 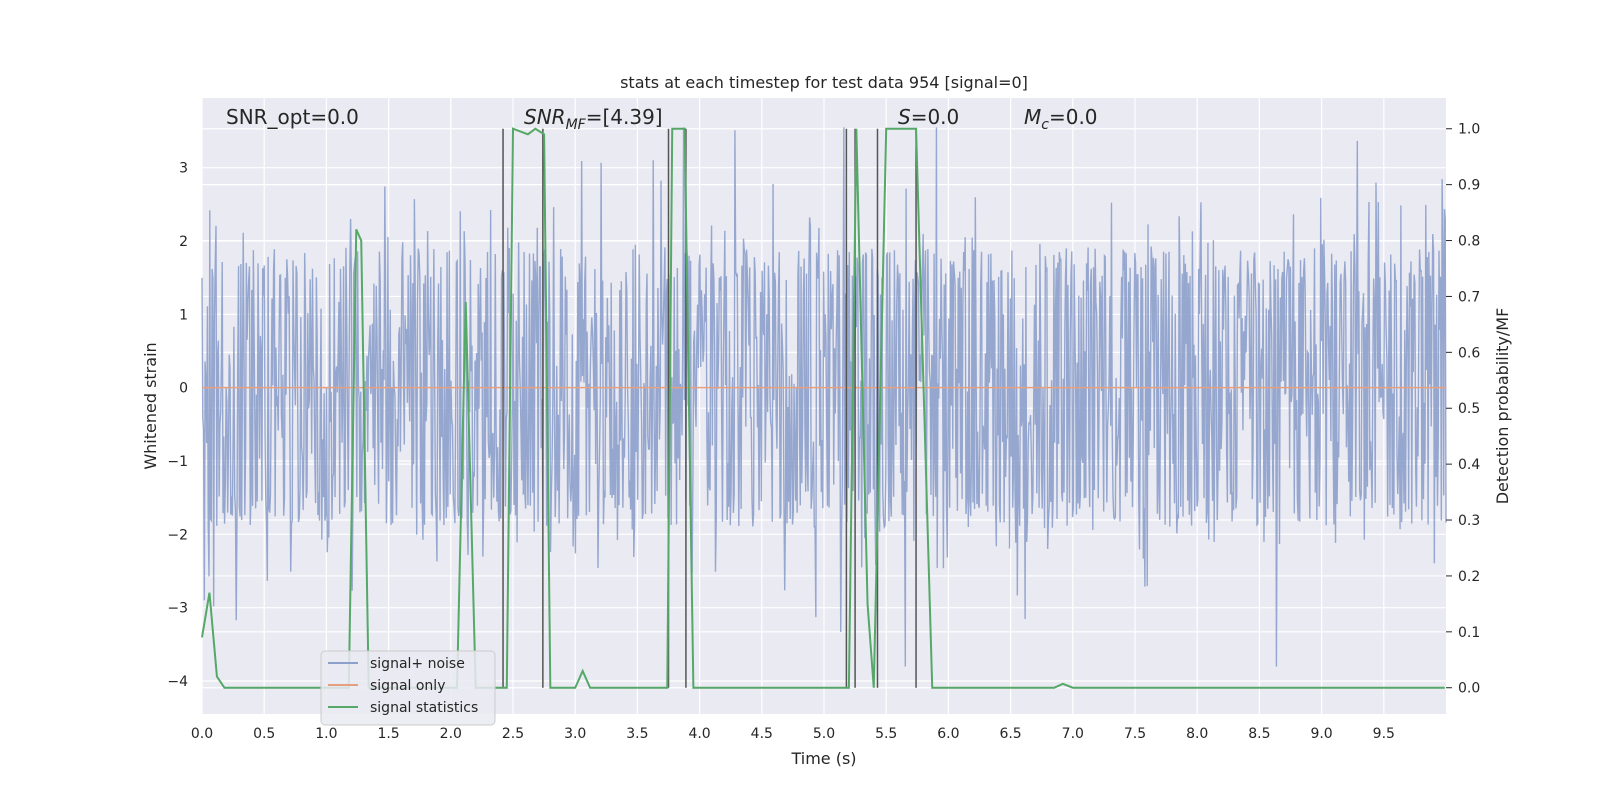 What do you see at coordinates (1469, 577) in the screenshot?
I see `y-right-tick-label: 0.2` at bounding box center [1469, 577].